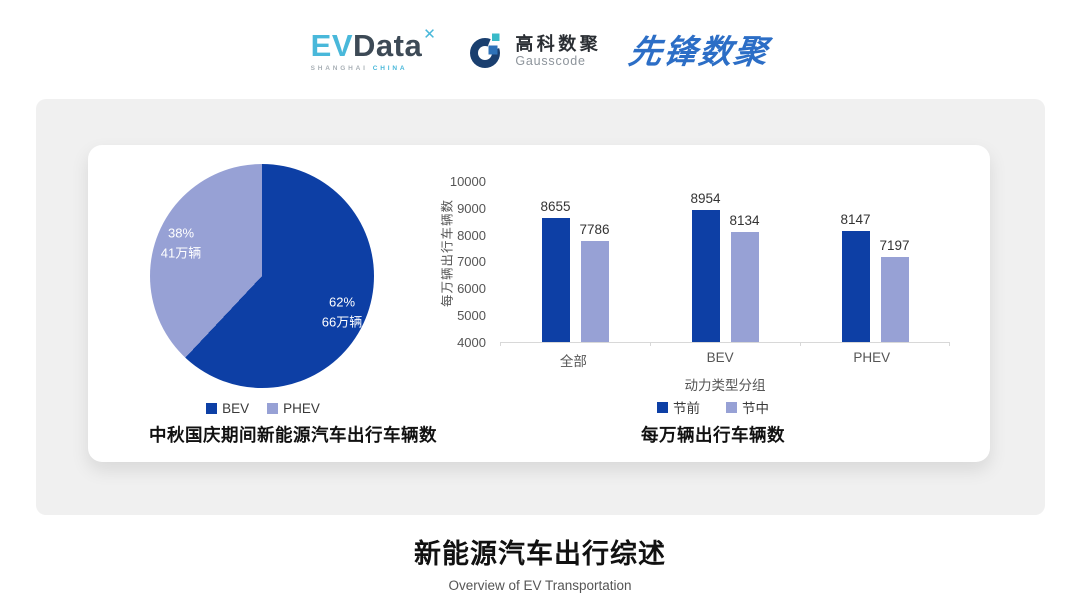  I want to click on bar-group-all: 8655 7786, so click(575, 262).